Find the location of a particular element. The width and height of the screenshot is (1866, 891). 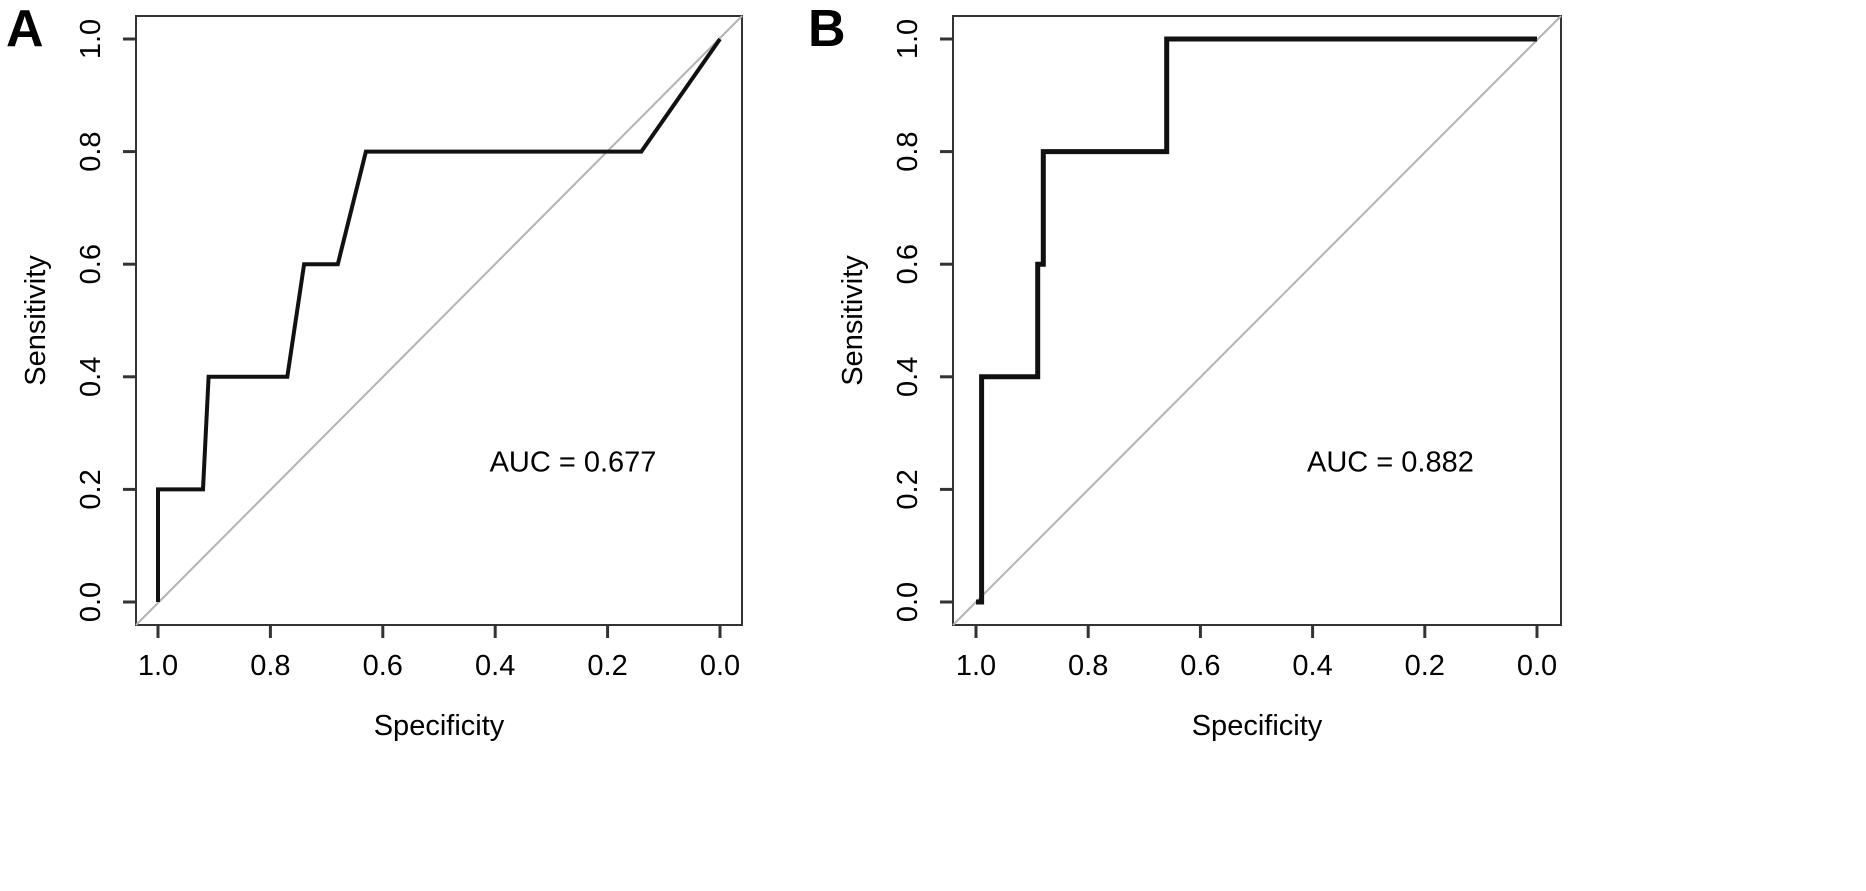

panel-label: A is located at coordinates (25, 29).